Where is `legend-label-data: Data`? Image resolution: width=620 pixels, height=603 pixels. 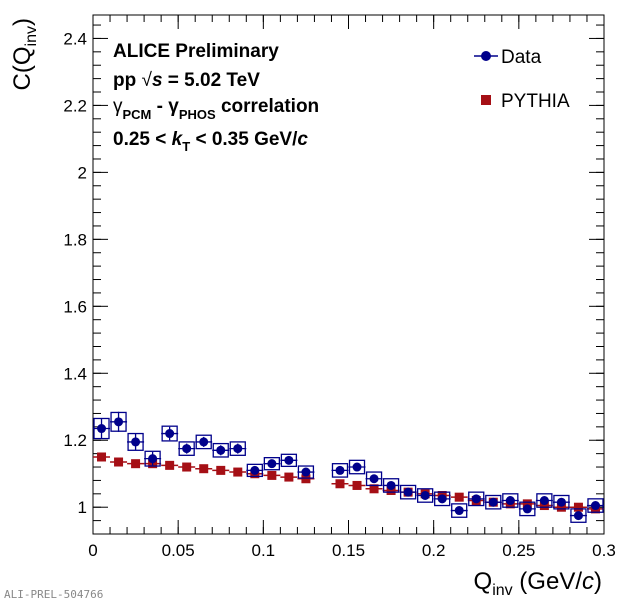
legend-label-data: Data is located at coordinates (521, 57).